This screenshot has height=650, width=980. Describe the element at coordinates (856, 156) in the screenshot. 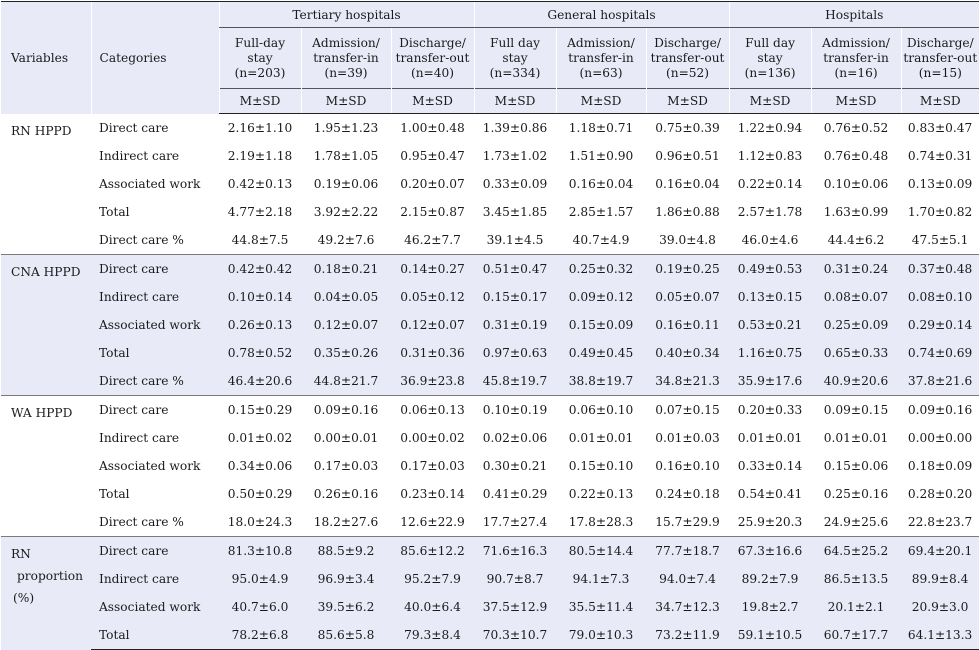

I see `value-cell: 0.76±0.48` at that location.